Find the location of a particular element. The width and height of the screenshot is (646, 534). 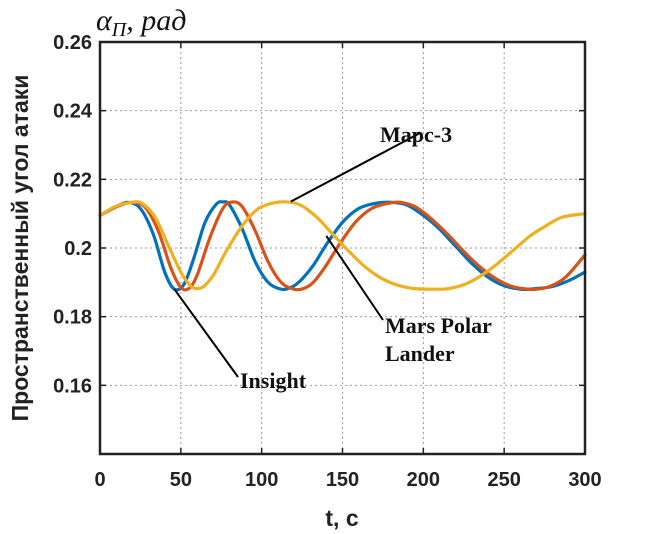

annotation-label: Марс-3 is located at coordinates (416, 134).